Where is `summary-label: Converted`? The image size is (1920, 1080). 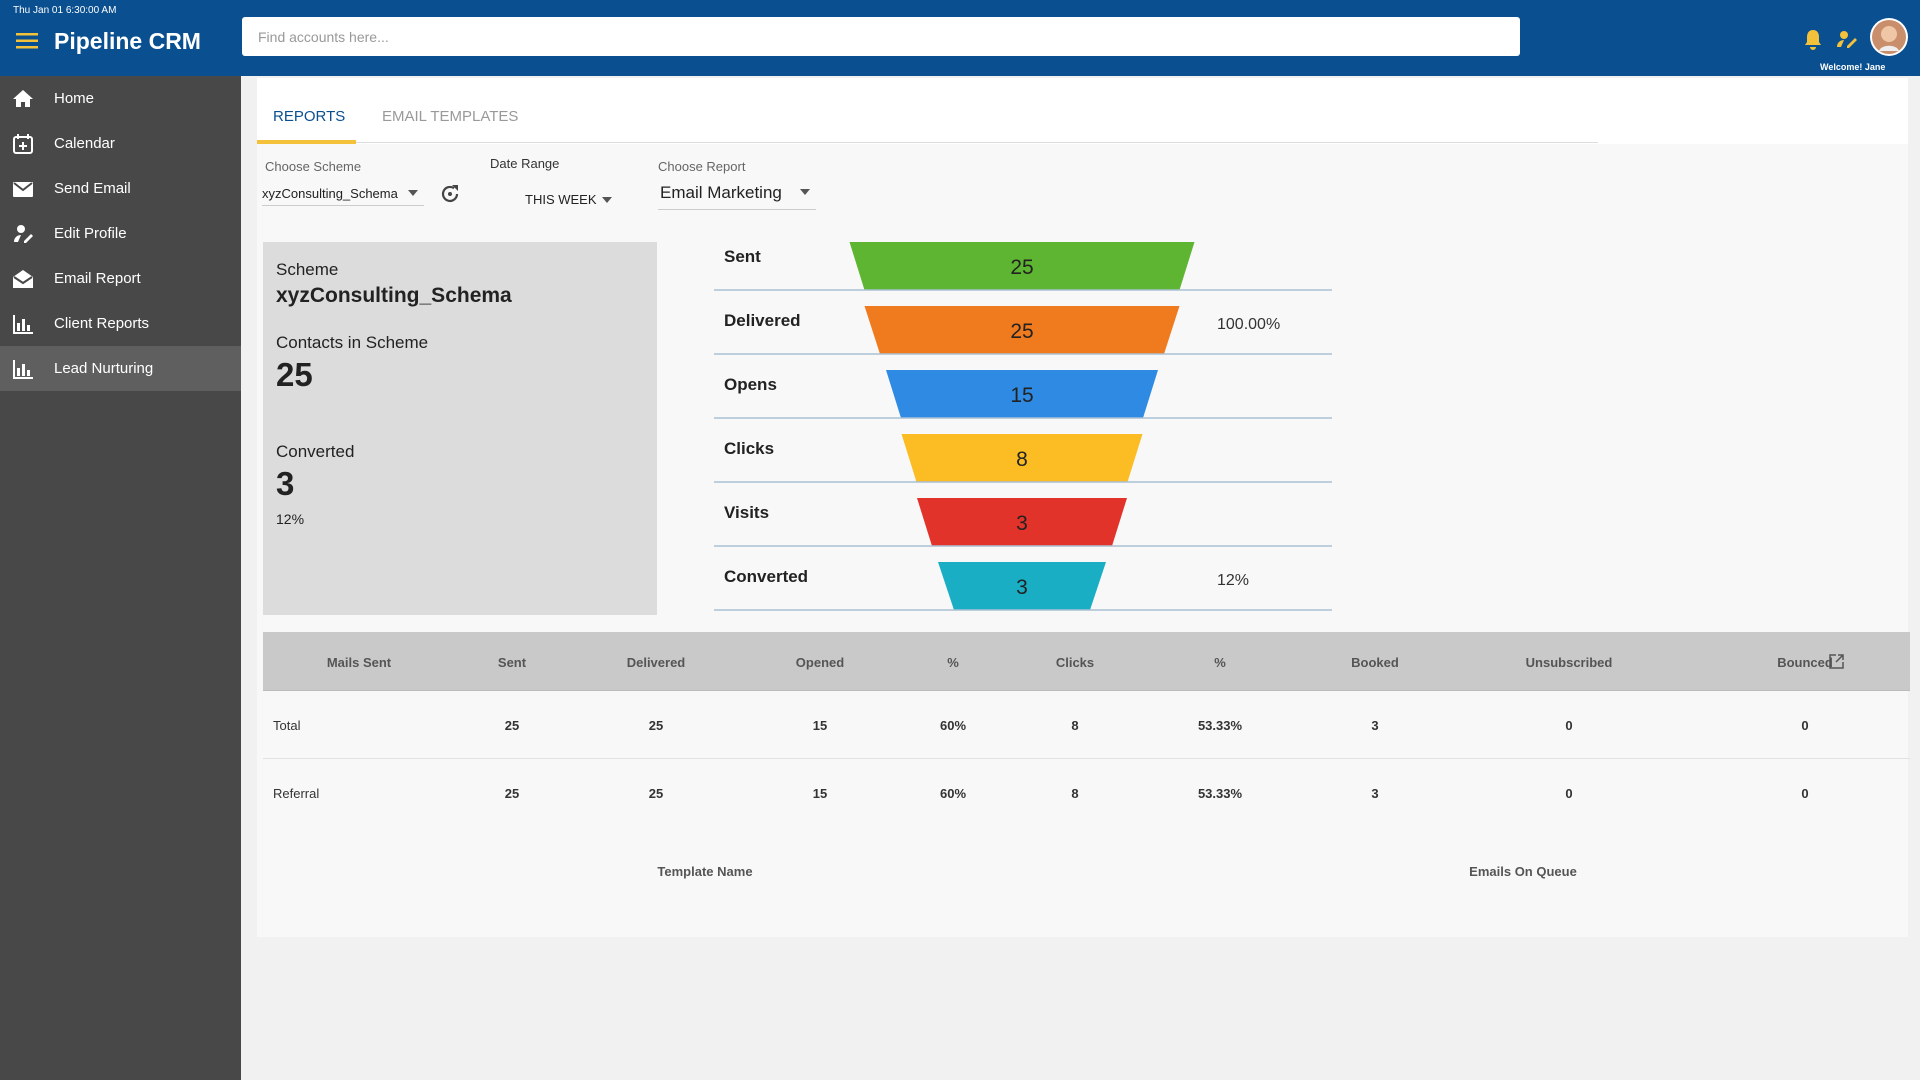
summary-label: Converted is located at coordinates (315, 452).